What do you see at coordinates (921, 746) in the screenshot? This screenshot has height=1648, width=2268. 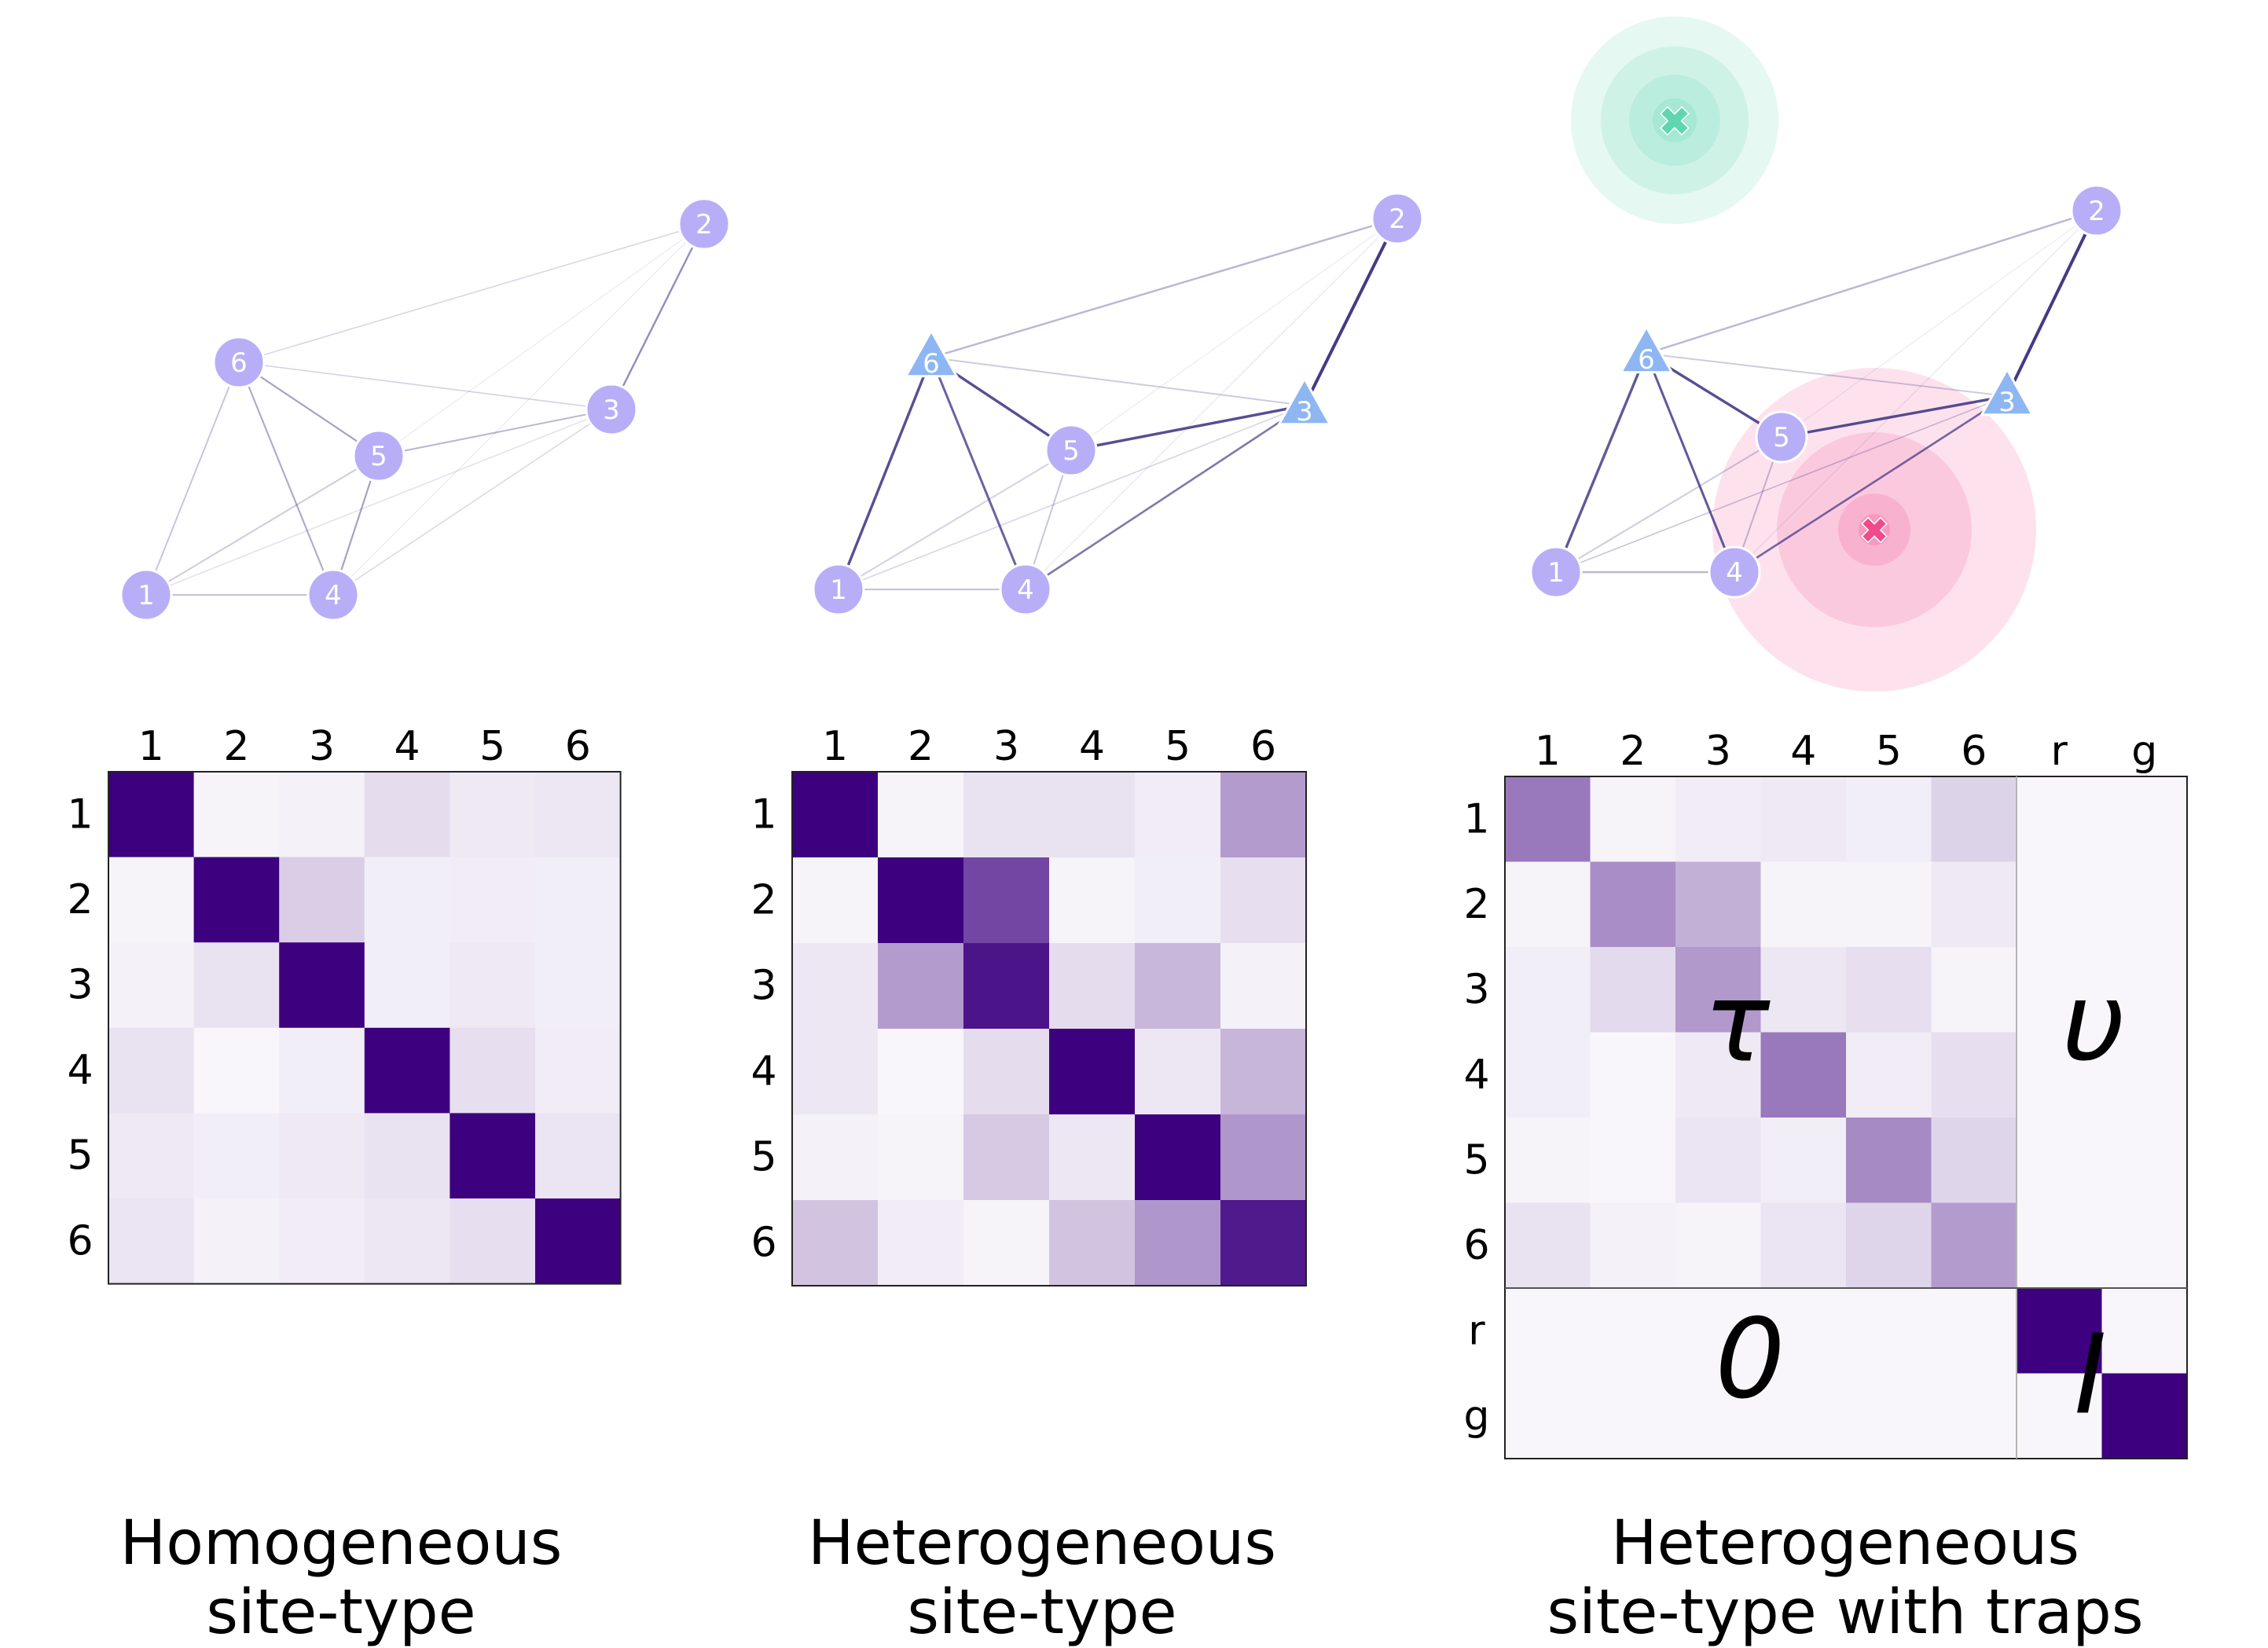 I see `col-tick-label: 2` at bounding box center [921, 746].